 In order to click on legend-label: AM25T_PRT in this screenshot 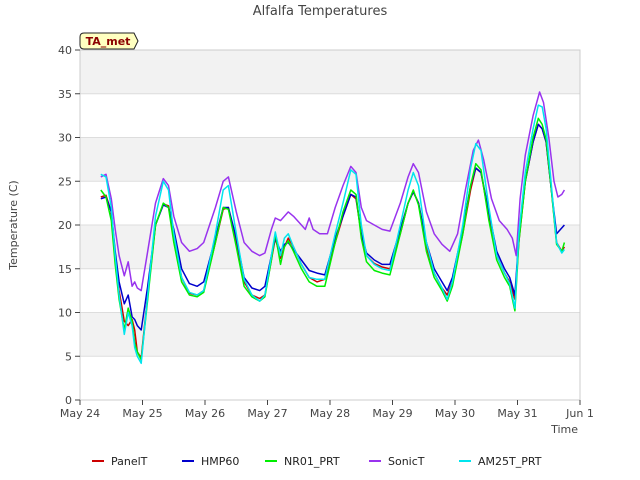, I will do `click(510, 461)`.